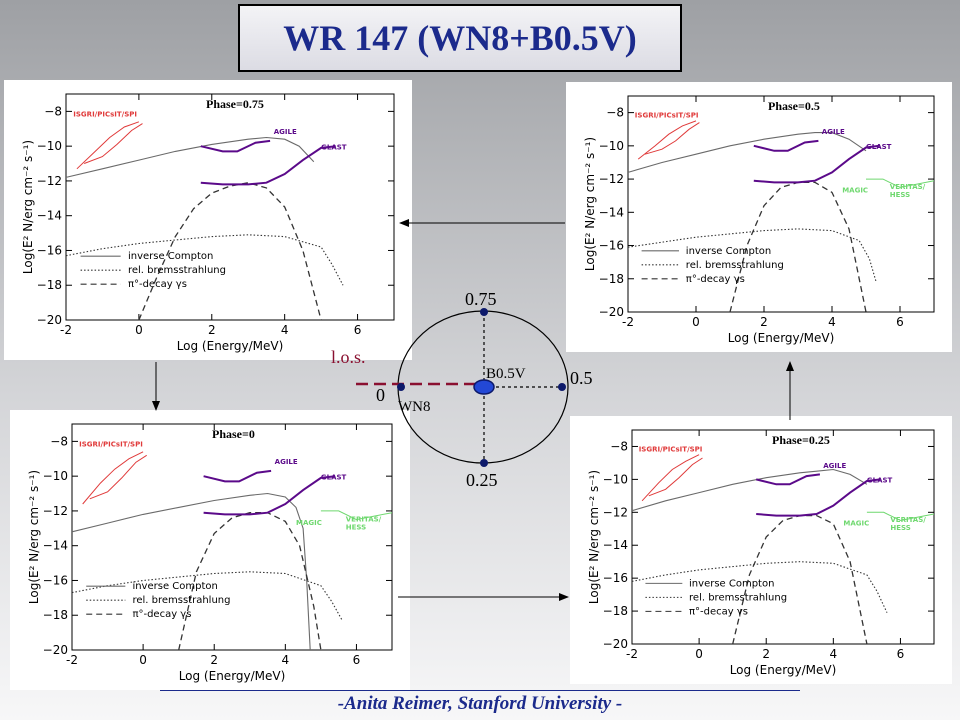 This screenshot has height=720, width=960. I want to click on phase-label-right: 0.5, so click(581, 378).